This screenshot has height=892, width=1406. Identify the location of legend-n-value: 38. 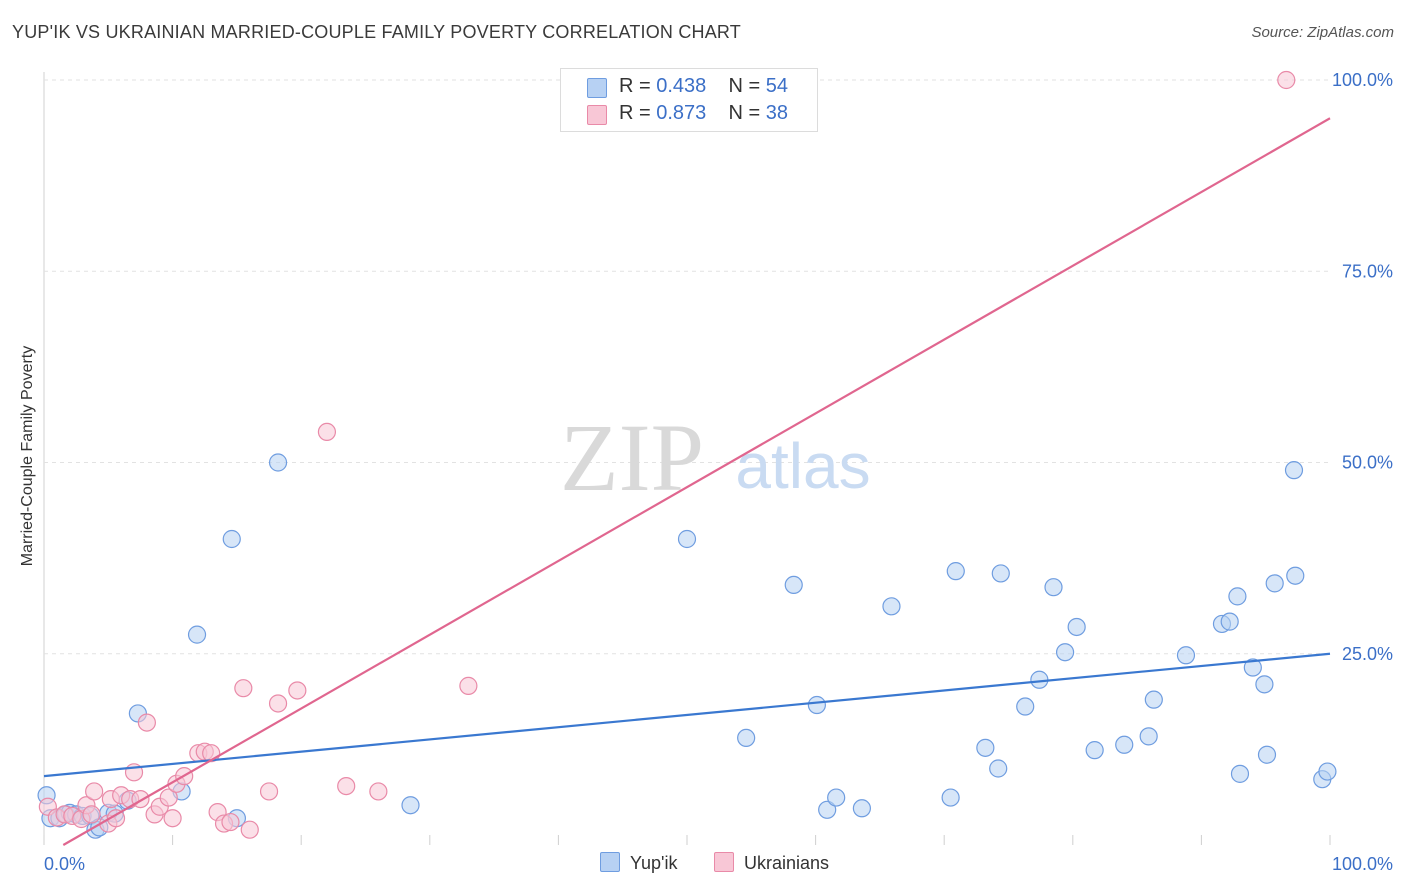
(777, 113).